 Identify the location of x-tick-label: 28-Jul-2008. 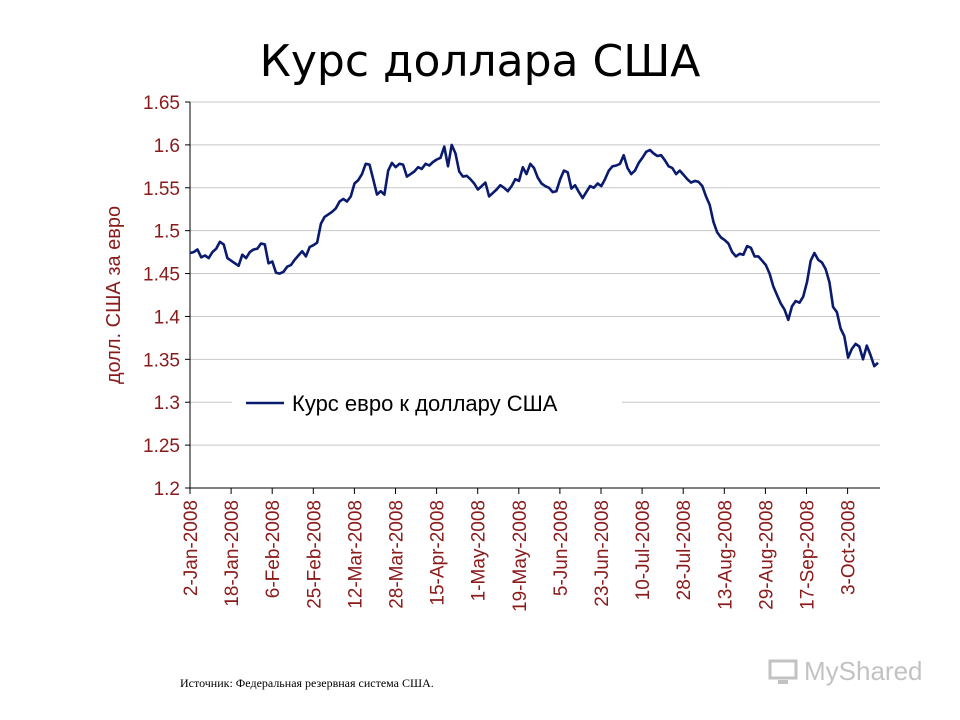
(684, 550).